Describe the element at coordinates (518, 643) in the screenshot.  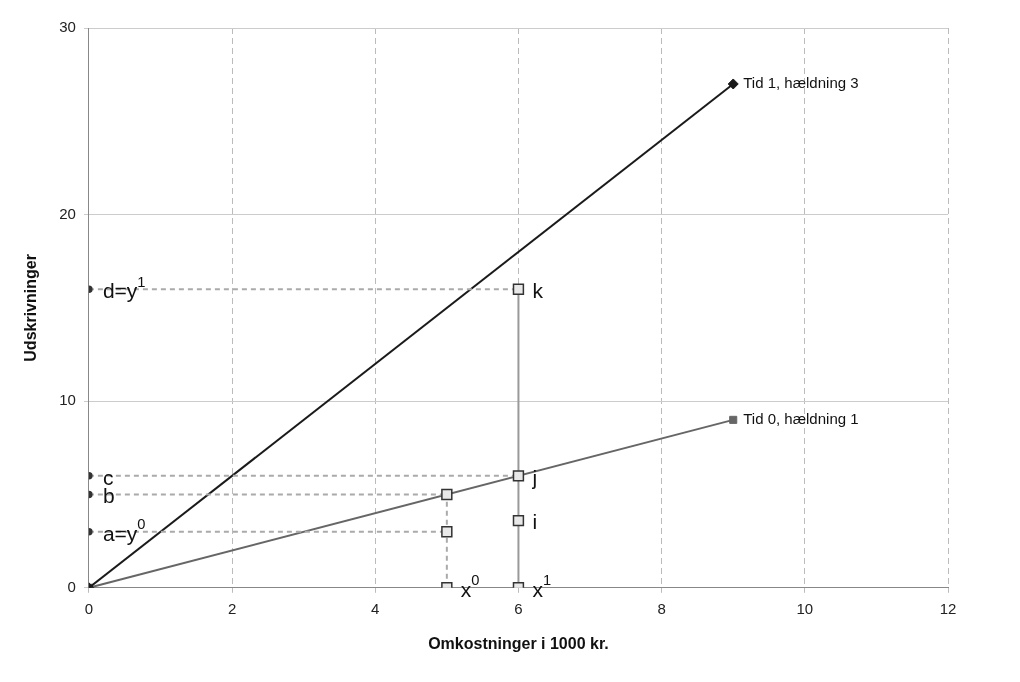
I see `x-axis-title: Omkostninger i 1000 kr.` at that location.